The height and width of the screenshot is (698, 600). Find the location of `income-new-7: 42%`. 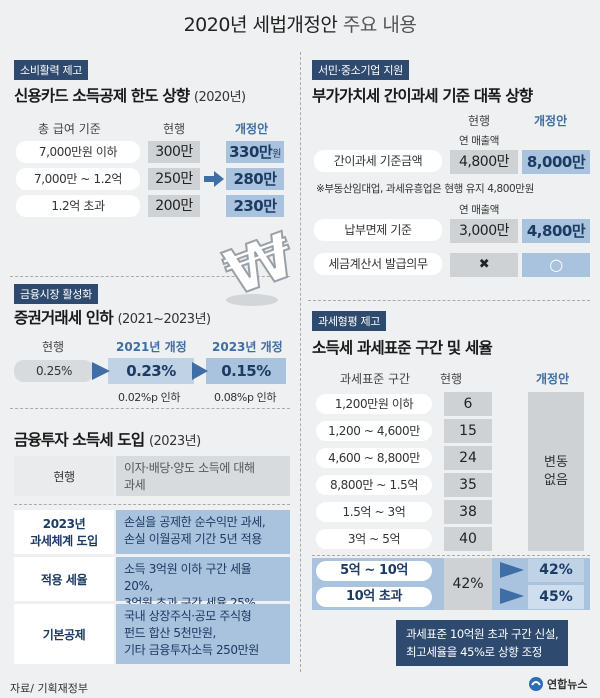

income-new-7: 42% is located at coordinates (556, 570).